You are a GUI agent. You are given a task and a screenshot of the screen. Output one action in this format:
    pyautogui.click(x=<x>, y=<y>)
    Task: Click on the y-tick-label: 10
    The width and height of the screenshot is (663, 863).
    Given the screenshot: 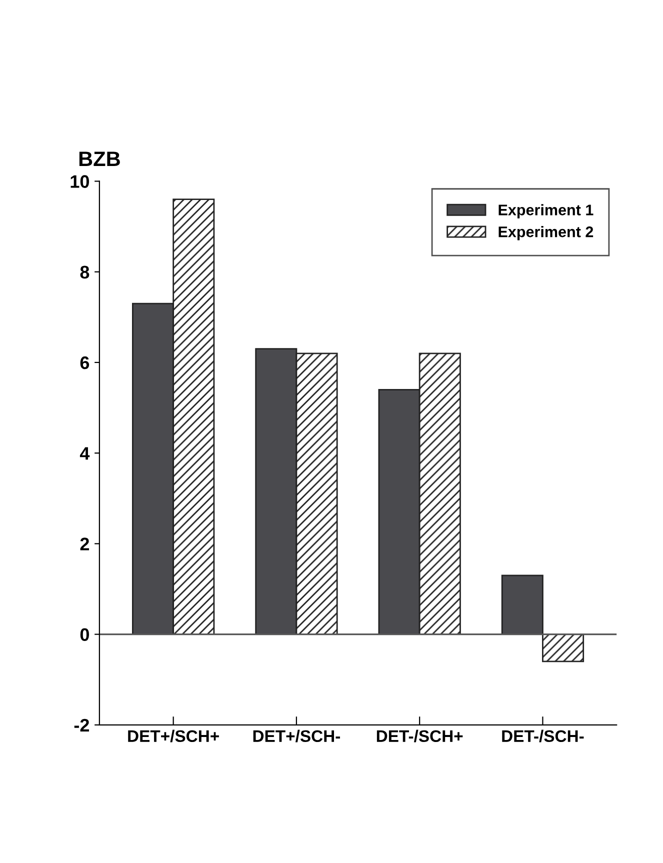 What is the action you would take?
    pyautogui.click(x=79, y=181)
    